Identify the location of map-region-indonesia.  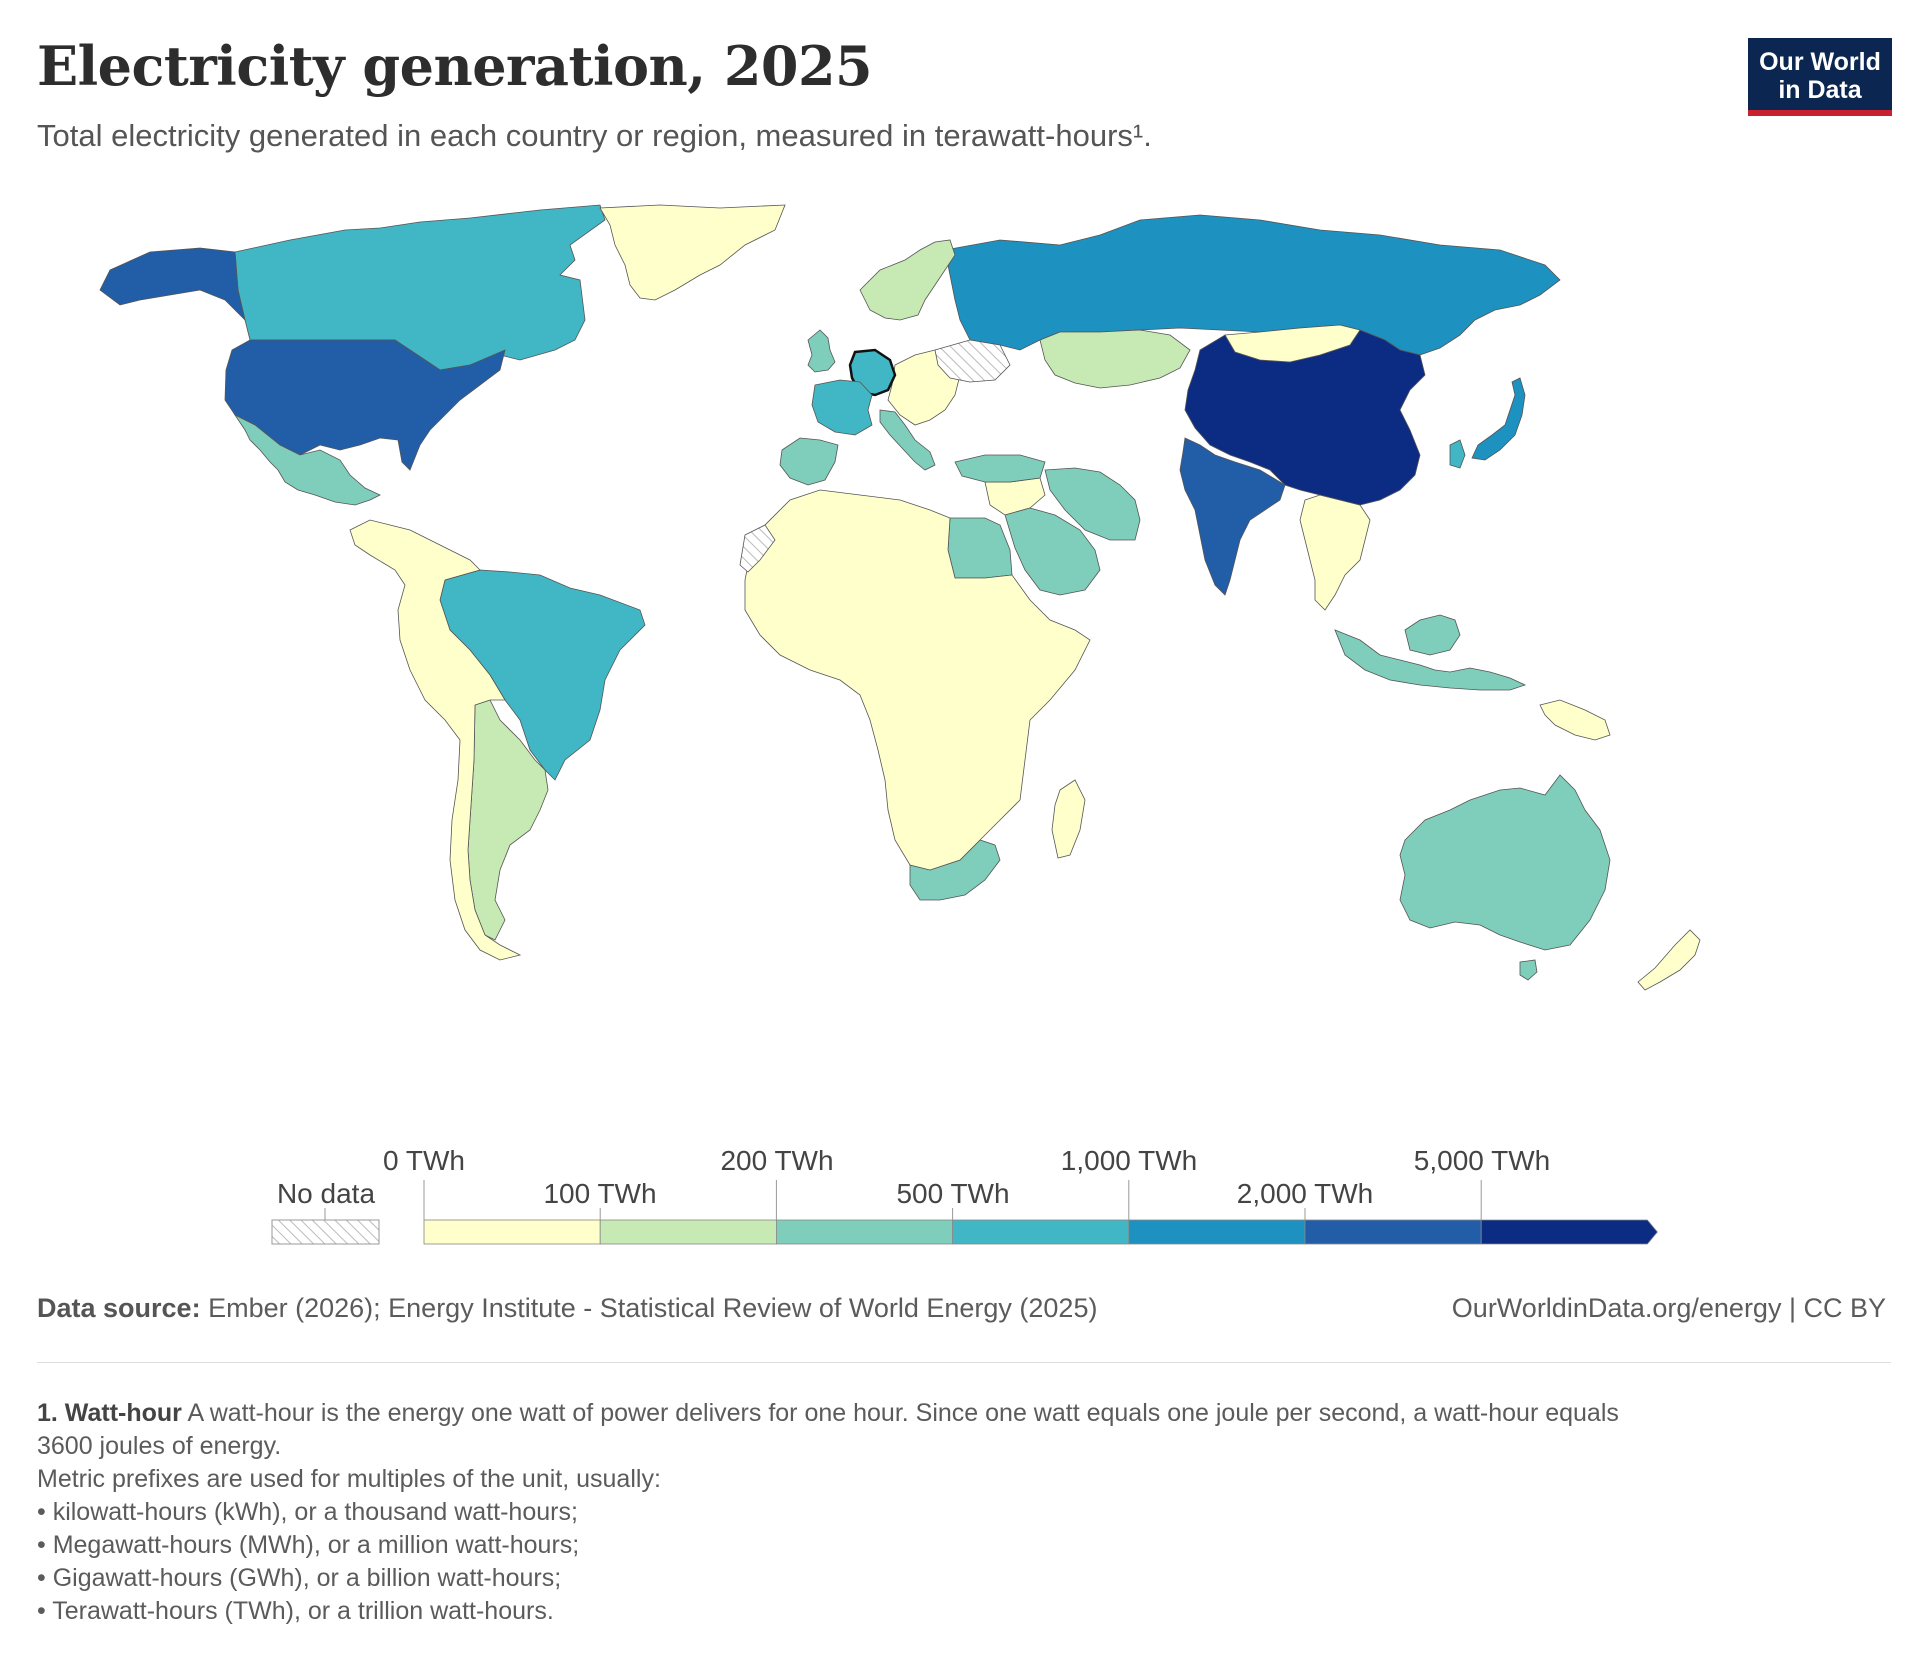
(1430, 660).